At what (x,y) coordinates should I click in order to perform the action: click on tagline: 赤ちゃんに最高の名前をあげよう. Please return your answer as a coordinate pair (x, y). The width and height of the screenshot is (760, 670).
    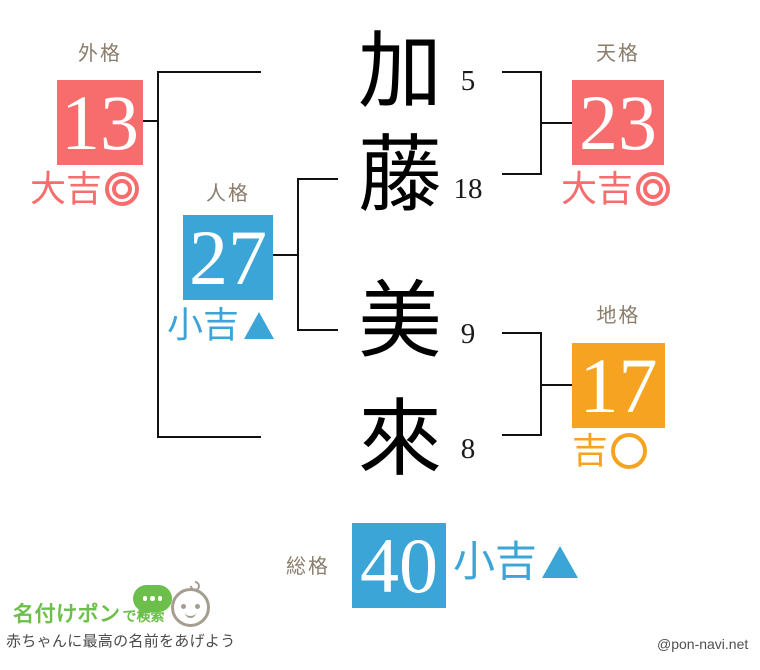
    Looking at the image, I should click on (121, 641).